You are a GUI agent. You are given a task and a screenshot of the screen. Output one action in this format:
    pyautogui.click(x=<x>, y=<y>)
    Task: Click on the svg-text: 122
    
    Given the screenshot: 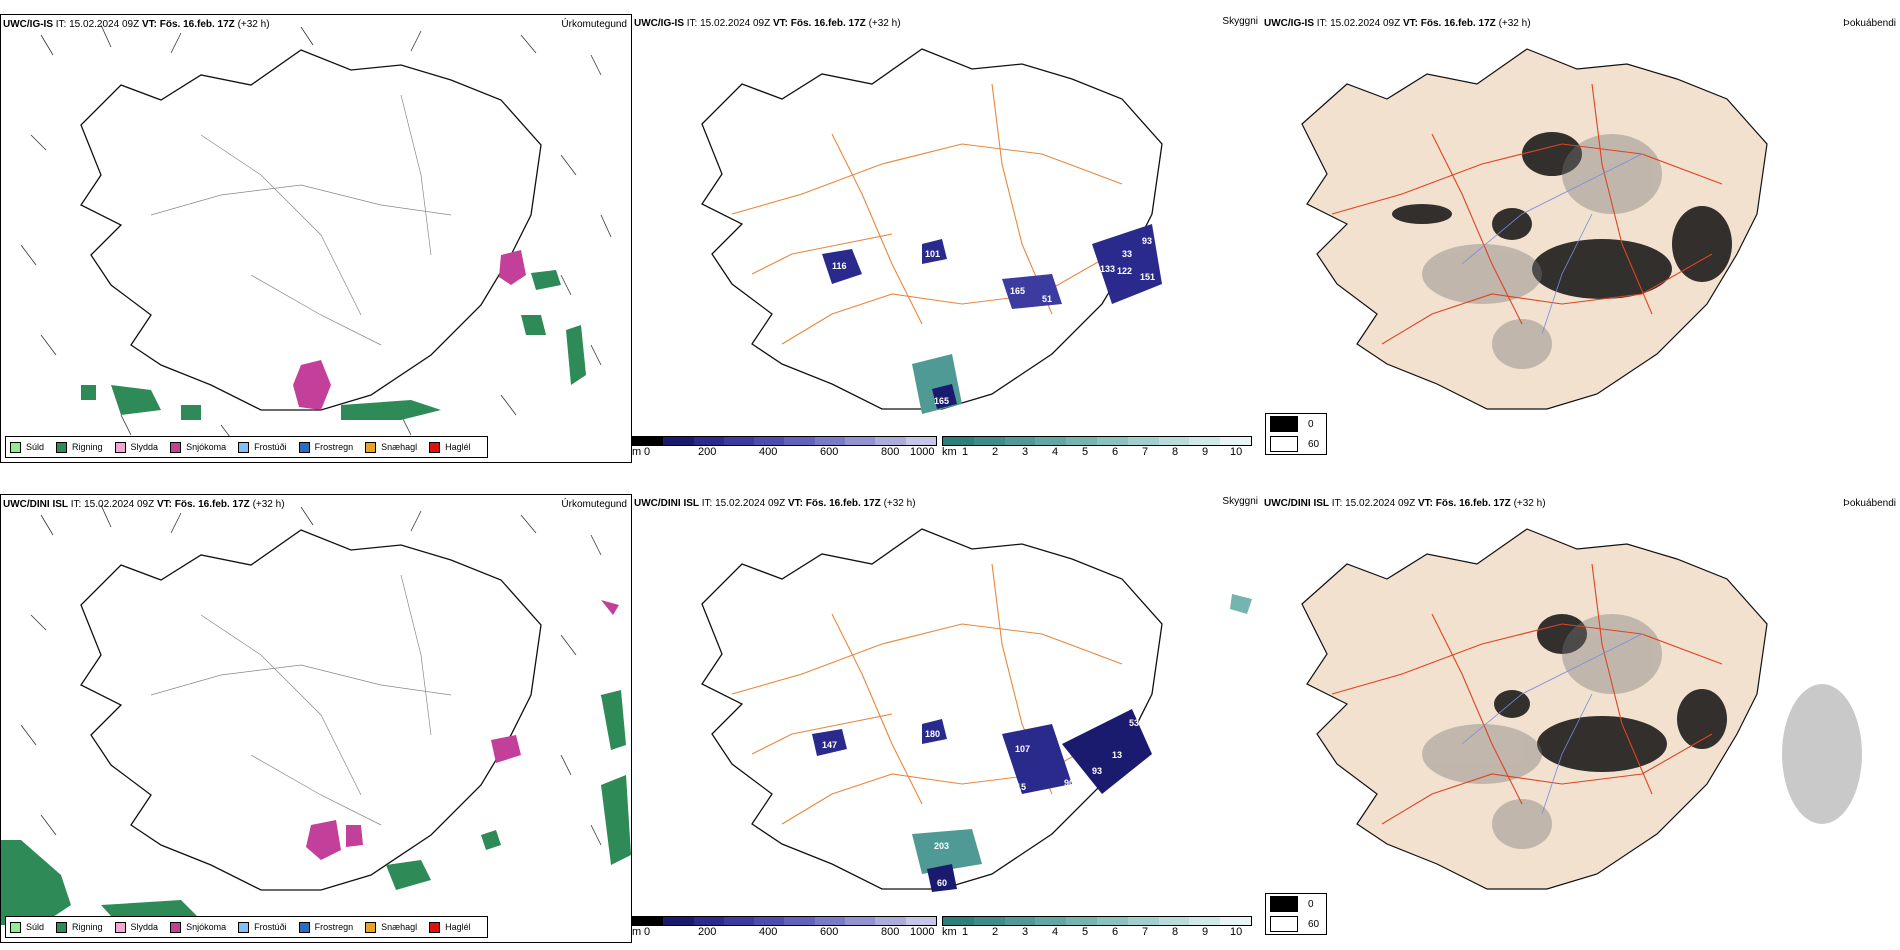 What is the action you would take?
    pyautogui.click(x=1124, y=271)
    